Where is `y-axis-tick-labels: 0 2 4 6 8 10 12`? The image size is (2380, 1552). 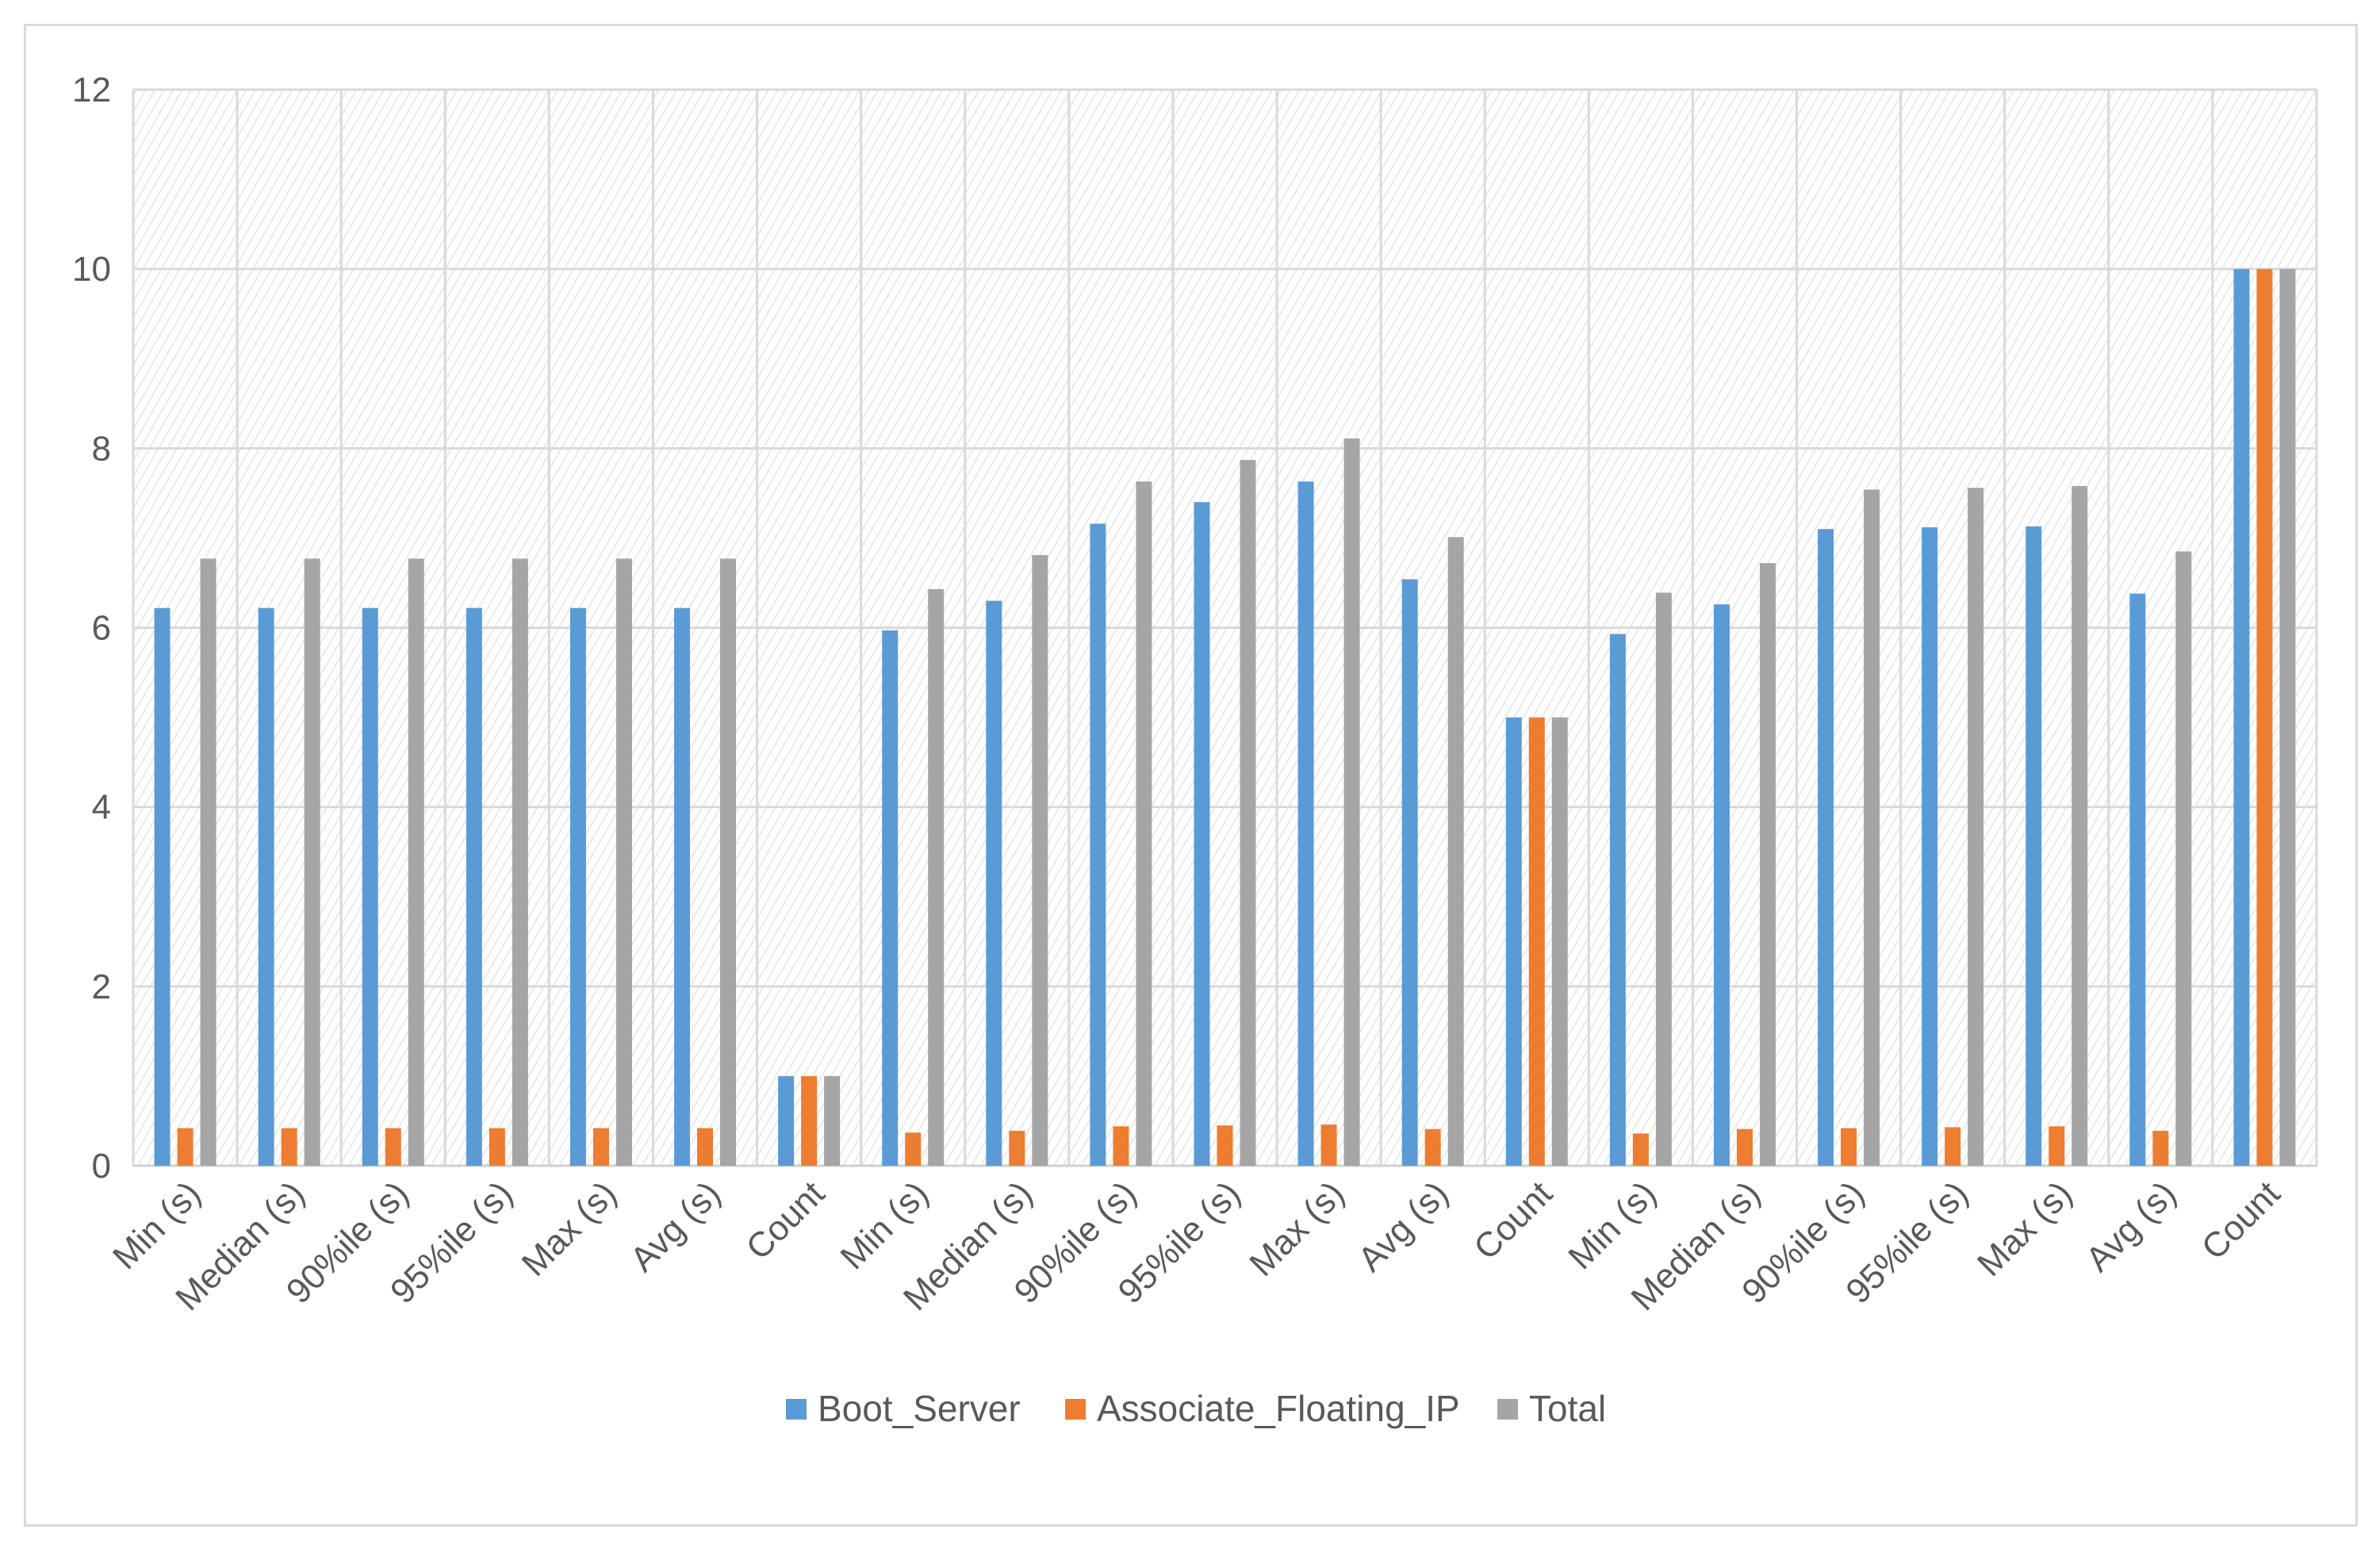 y-axis-tick-labels: 0 2 4 6 8 10 12 is located at coordinates (91, 628).